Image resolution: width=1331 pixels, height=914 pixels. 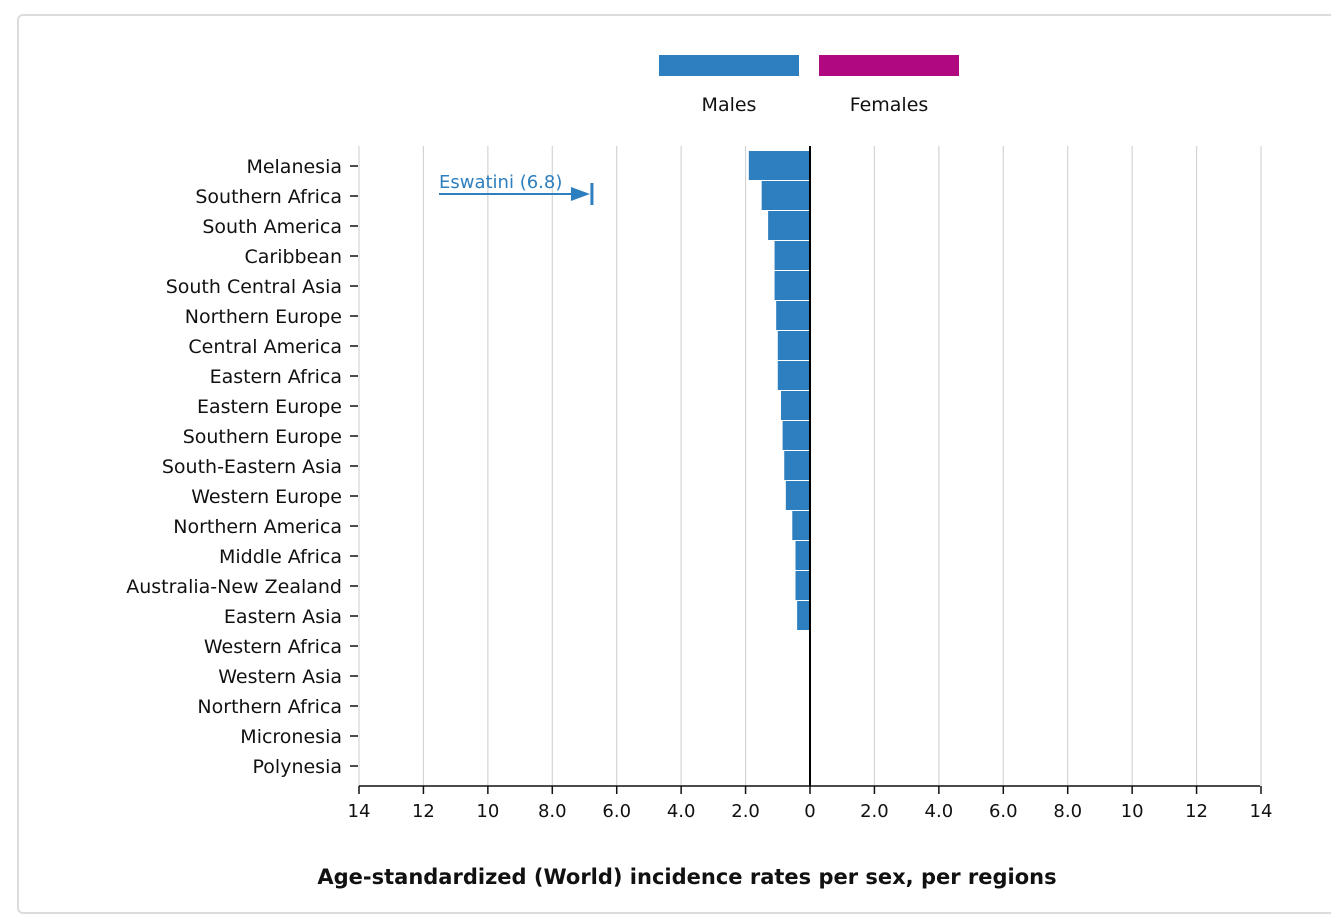 What do you see at coordinates (269, 707) in the screenshot?
I see `category-label: Northern Africa` at bounding box center [269, 707].